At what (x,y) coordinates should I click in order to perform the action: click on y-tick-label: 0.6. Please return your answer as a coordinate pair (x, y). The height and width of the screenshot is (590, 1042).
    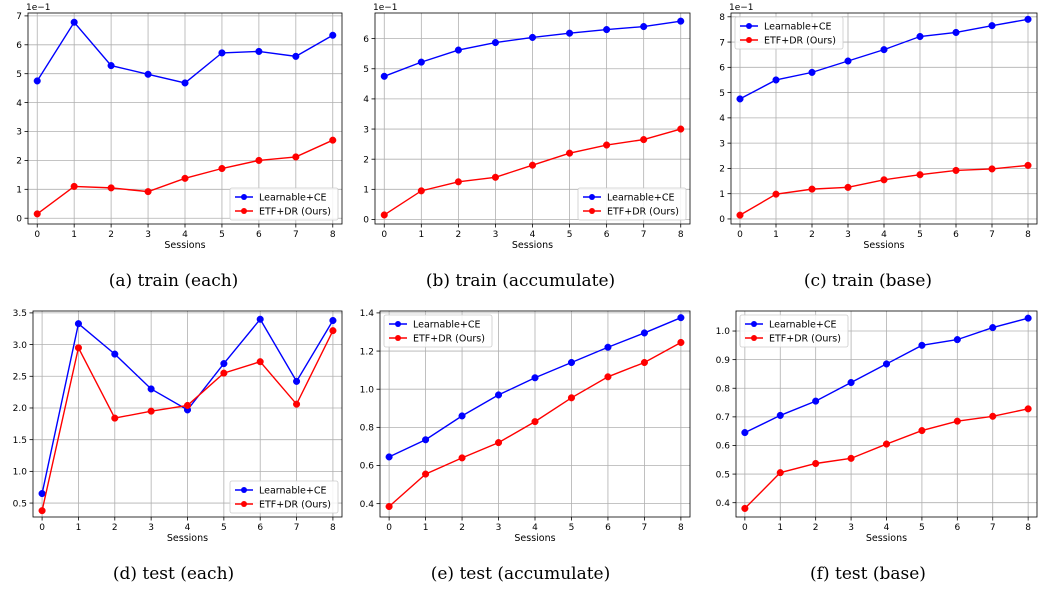
    Looking at the image, I should click on (367, 467).